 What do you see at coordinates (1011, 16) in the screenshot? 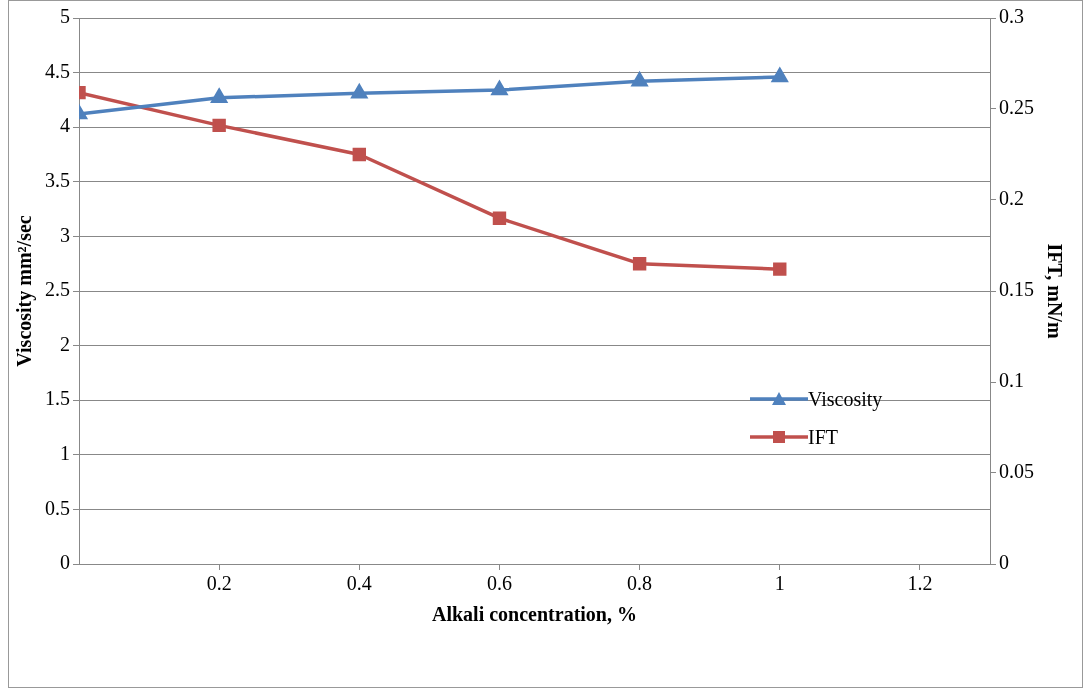
I see `y2-tick-label: 0.3` at bounding box center [1011, 16].